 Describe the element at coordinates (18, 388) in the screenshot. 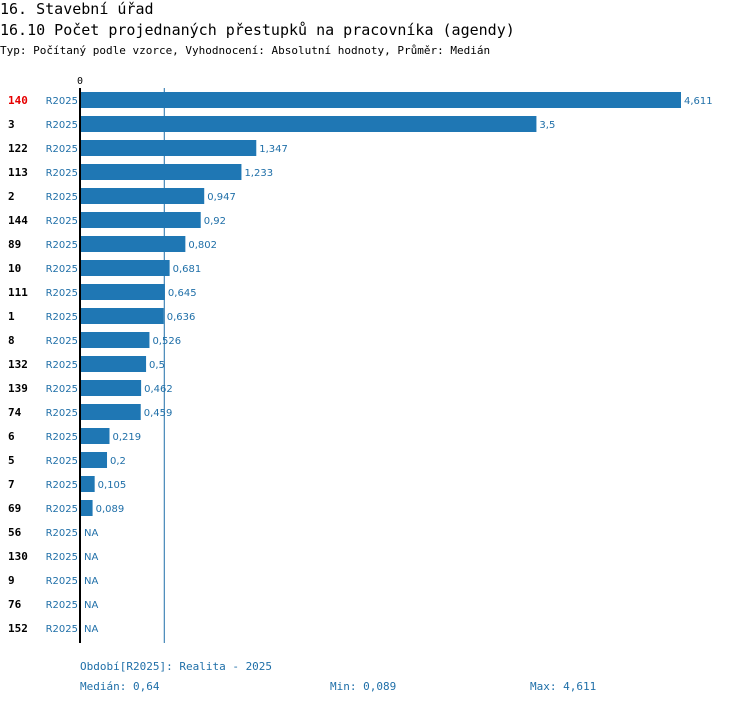

I see `category-label: 139` at that location.